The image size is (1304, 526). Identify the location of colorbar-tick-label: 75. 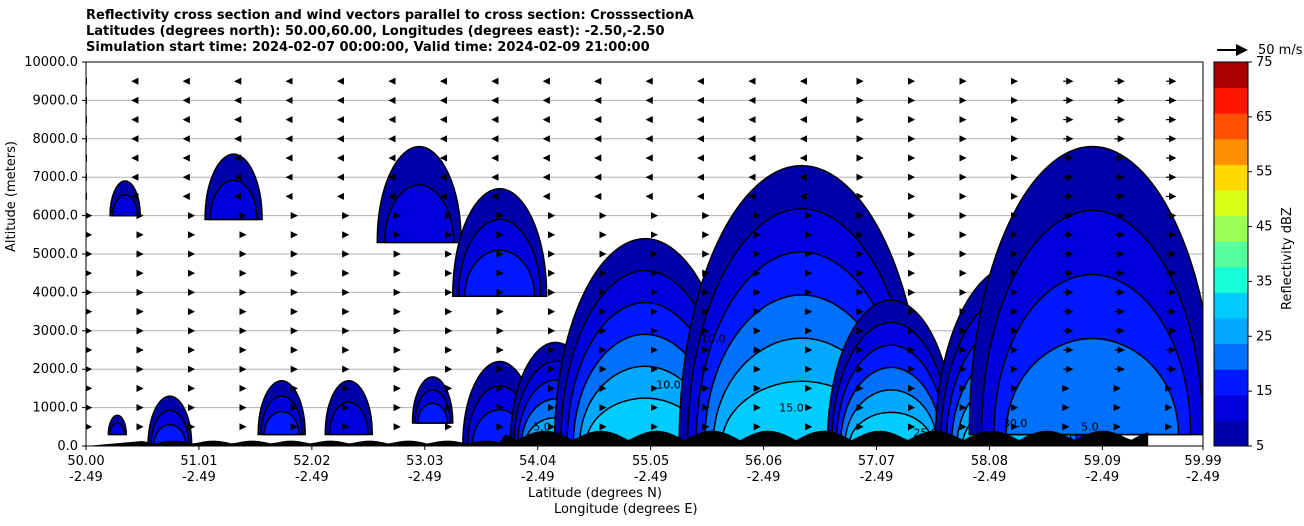
(1264, 62).